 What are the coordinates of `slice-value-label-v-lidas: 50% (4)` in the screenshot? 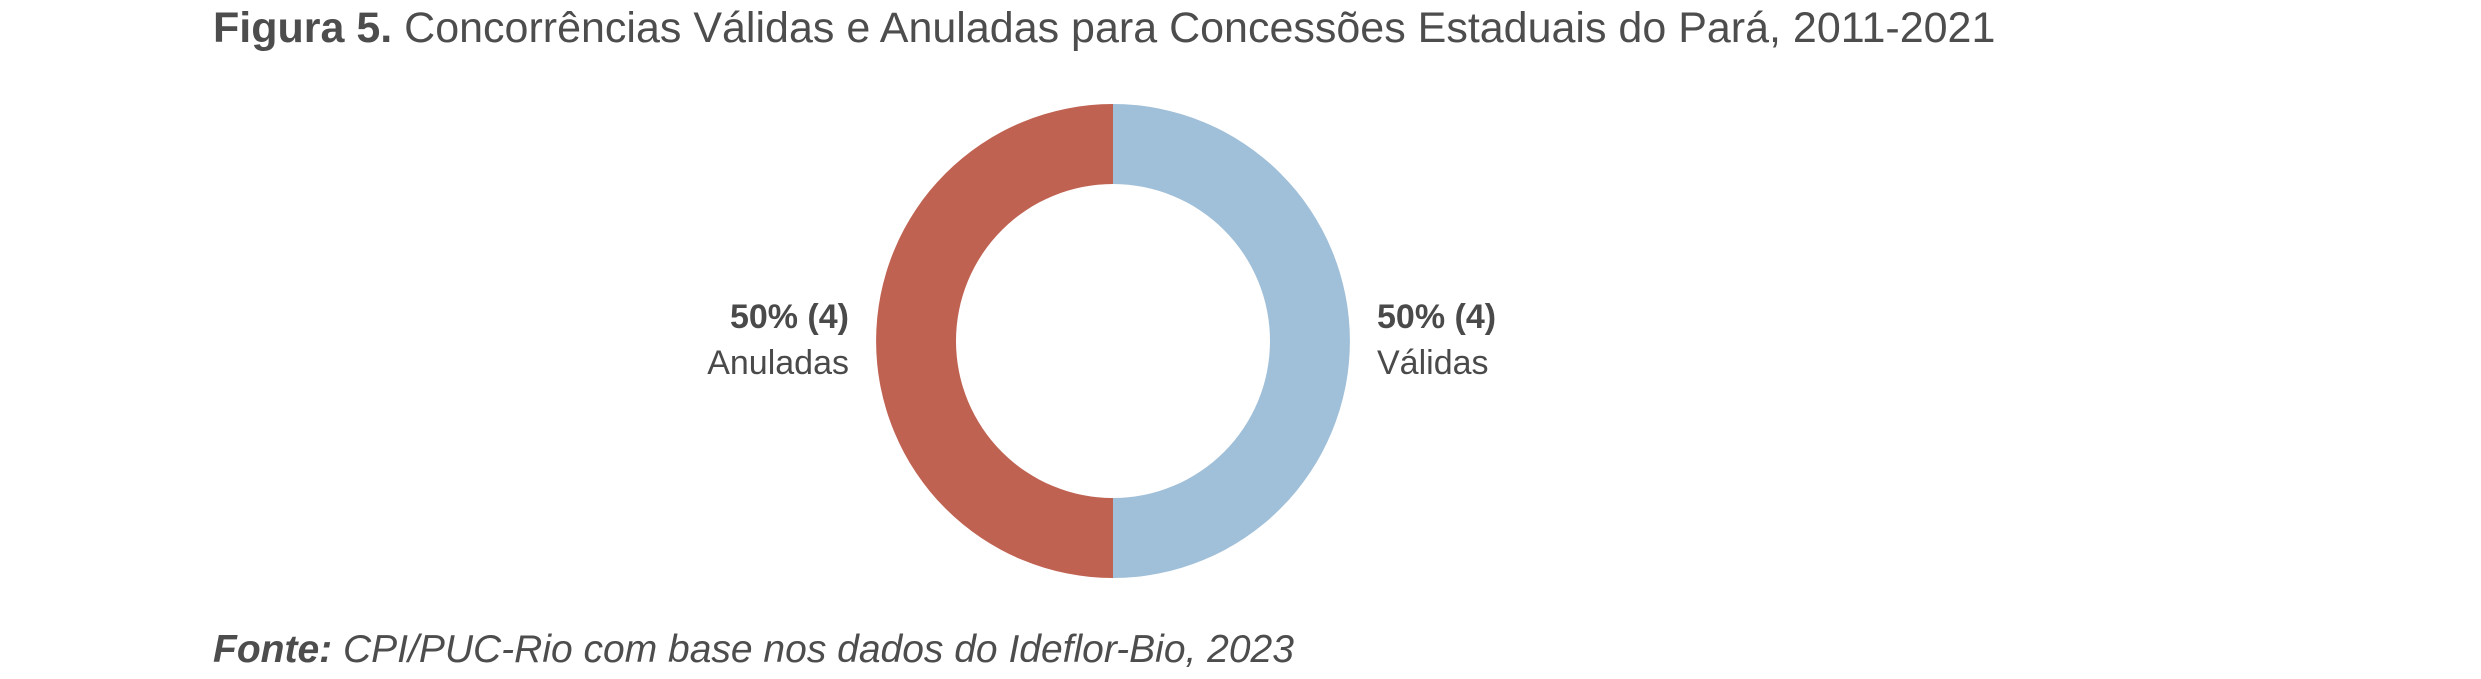 It's located at (1436, 317).